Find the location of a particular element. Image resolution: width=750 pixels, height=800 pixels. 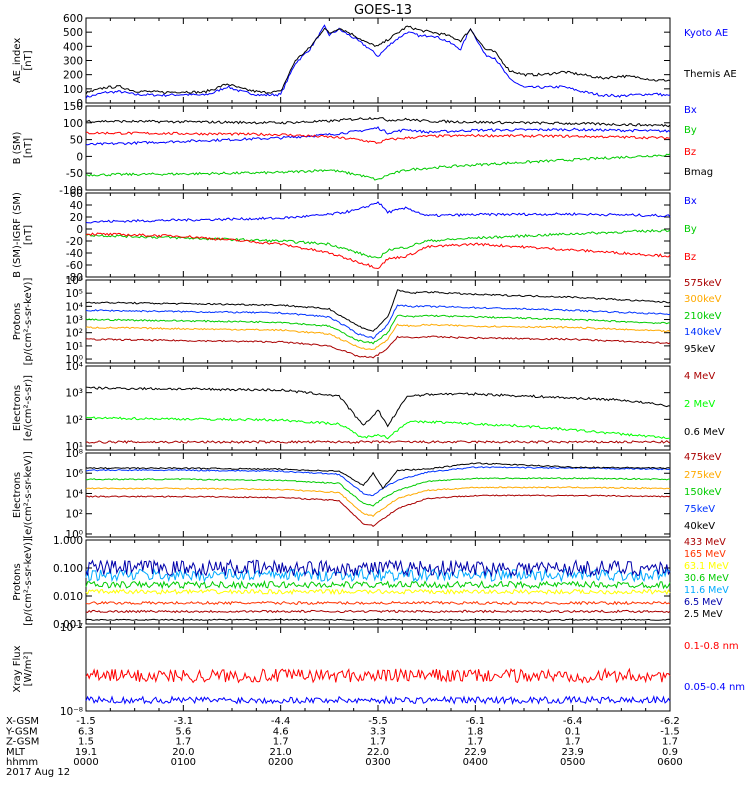

legend-label: Bz is located at coordinates (690, 257).